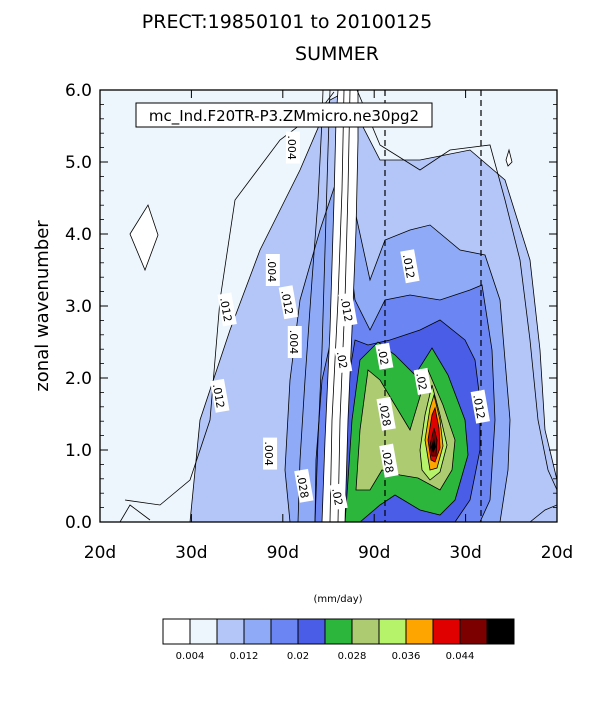 The width and height of the screenshot is (607, 714). What do you see at coordinates (144, 238) in the screenshot?
I see `fill-white-blob-left` at bounding box center [144, 238].